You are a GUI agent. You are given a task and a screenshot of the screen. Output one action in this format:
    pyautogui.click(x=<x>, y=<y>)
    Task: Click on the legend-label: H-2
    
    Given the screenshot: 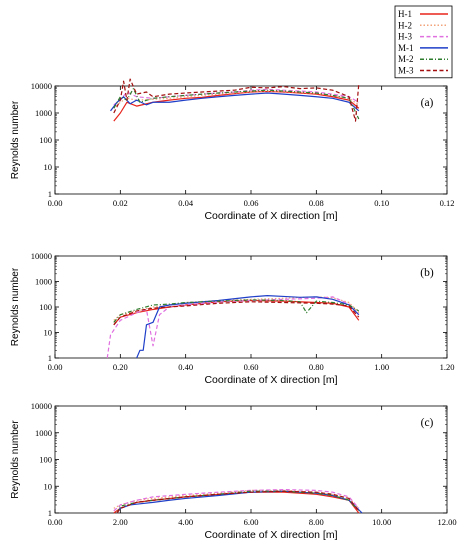 What is the action you would take?
    pyautogui.click(x=405, y=25)
    